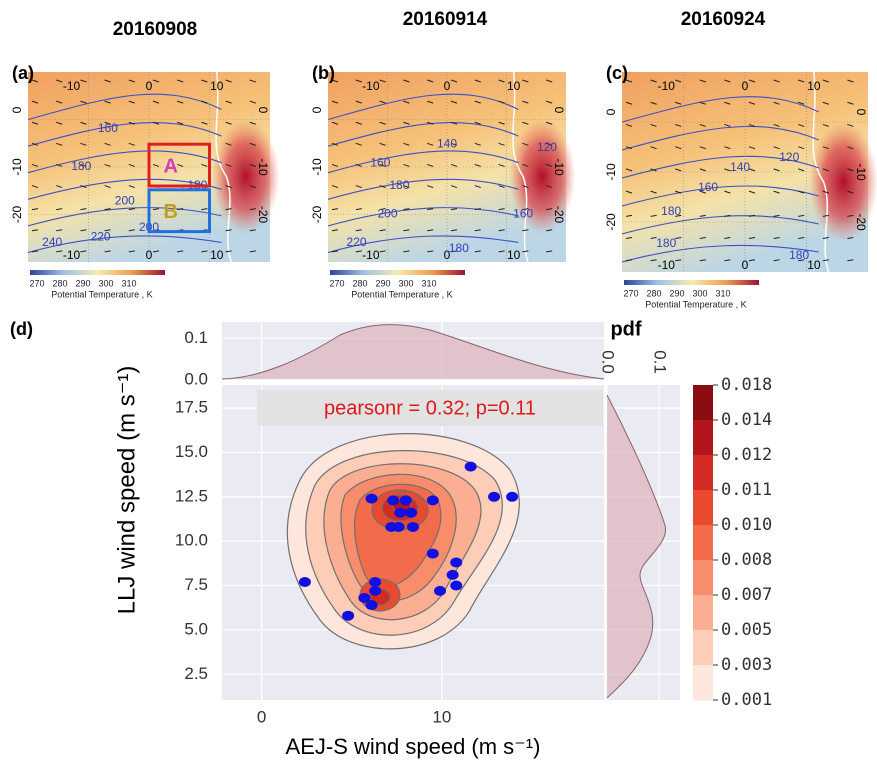 Image resolution: width=877 pixels, height=769 pixels. What do you see at coordinates (520, 167) in the screenshot?
I see `coastline` at bounding box center [520, 167].